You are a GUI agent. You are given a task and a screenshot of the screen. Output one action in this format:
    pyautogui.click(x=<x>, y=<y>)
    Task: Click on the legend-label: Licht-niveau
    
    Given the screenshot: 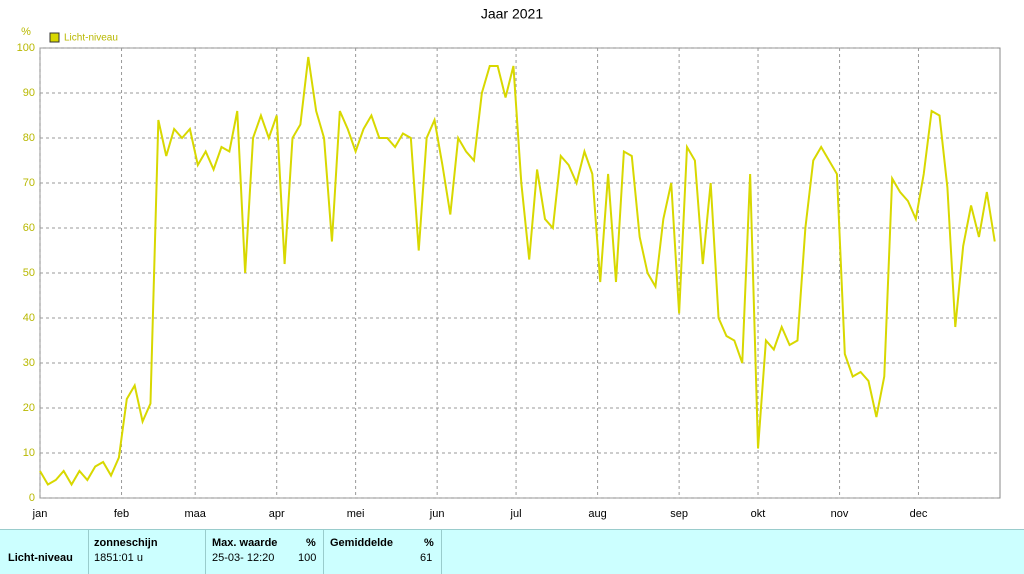 What is the action you would take?
    pyautogui.click(x=91, y=38)
    